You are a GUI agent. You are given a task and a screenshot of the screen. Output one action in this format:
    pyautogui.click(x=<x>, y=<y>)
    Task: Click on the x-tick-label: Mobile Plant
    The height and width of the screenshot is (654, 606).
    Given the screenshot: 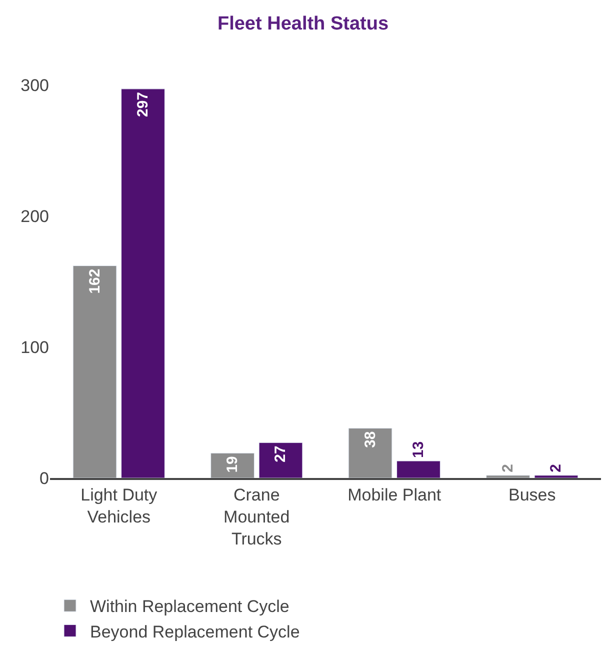 What is the action you would take?
    pyautogui.click(x=395, y=494)
    